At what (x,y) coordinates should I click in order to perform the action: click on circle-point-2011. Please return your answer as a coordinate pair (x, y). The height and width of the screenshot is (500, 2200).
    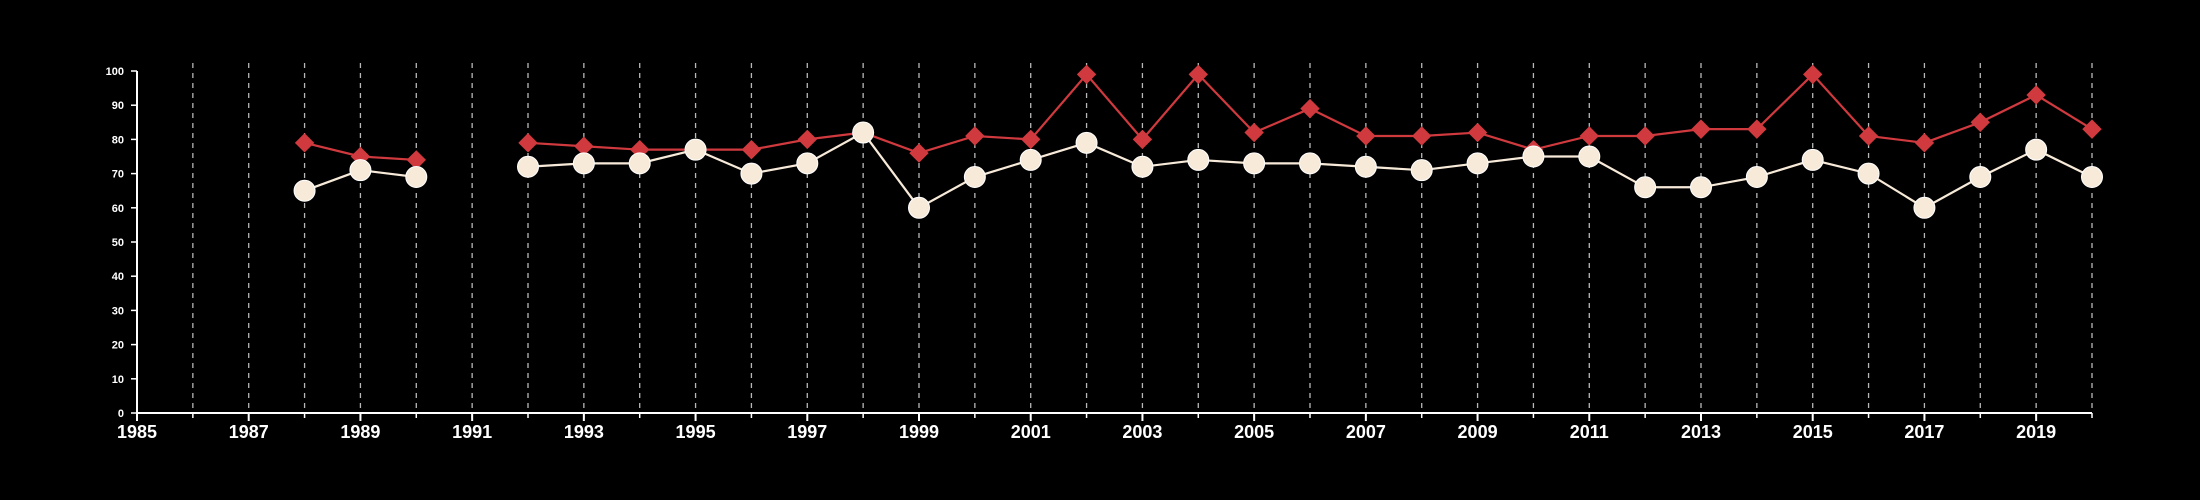
    Looking at the image, I should click on (1589, 156).